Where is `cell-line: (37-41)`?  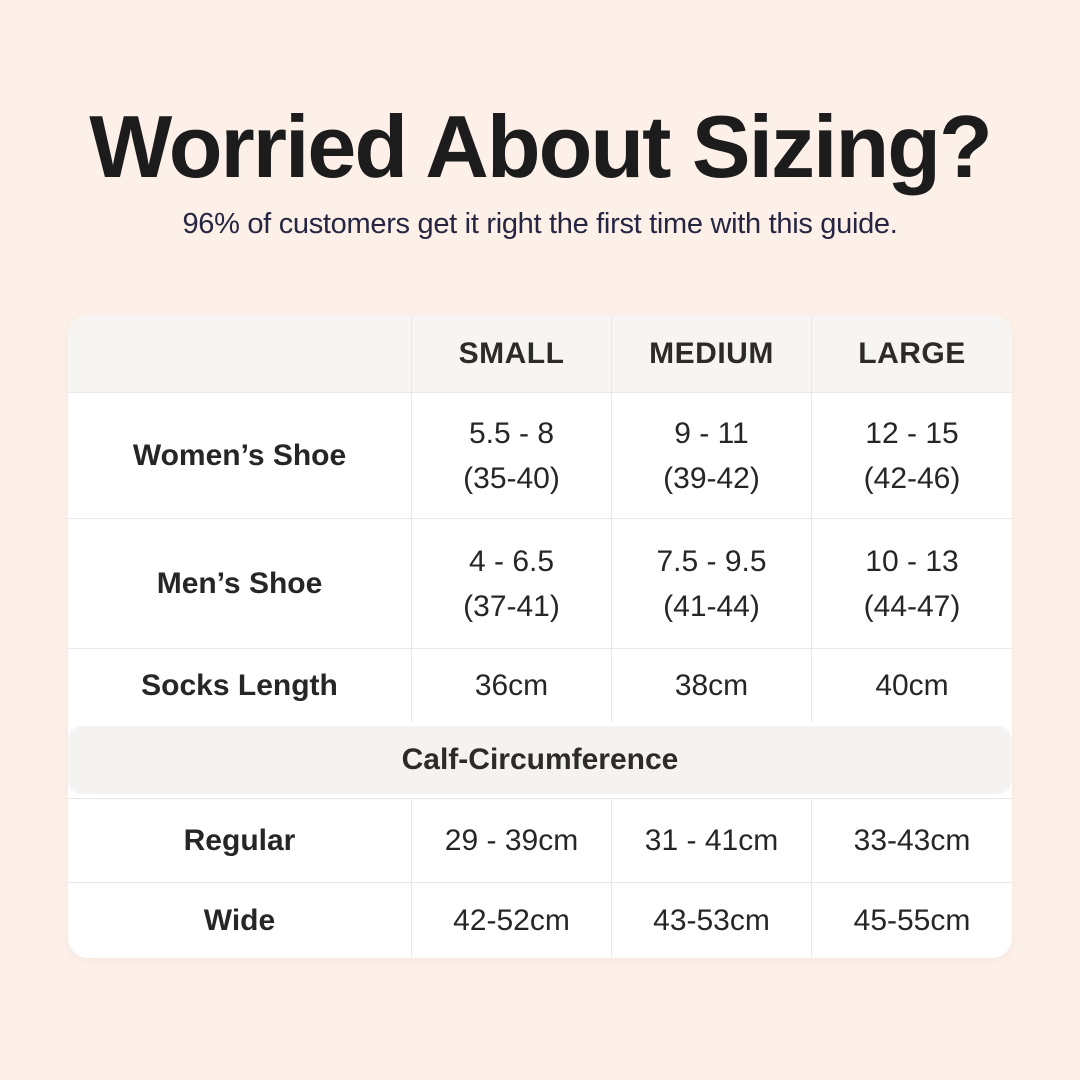 cell-line: (37-41) is located at coordinates (511, 606).